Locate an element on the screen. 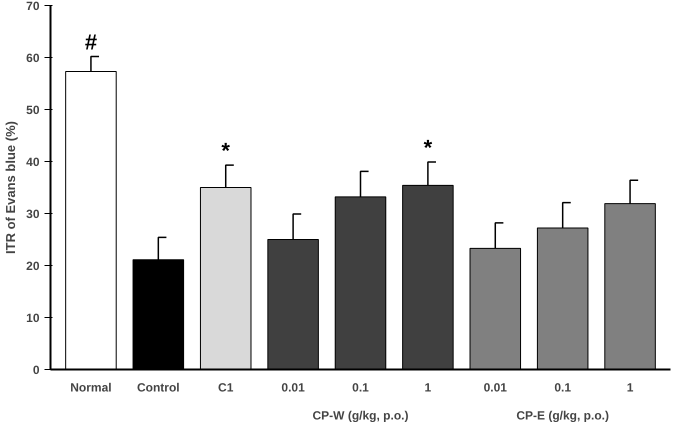 Image resolution: width=689 pixels, height=433 pixels. y-tick-label: 0 is located at coordinates (36, 370).